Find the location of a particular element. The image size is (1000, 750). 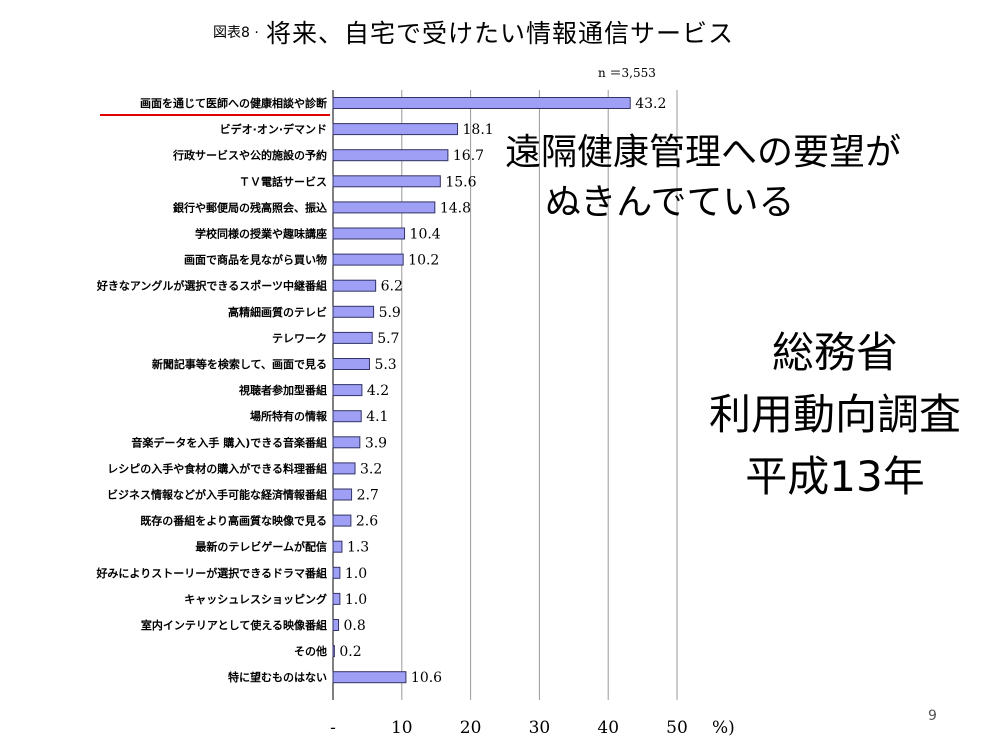

x-tick-label: 50 is located at coordinates (677, 728).